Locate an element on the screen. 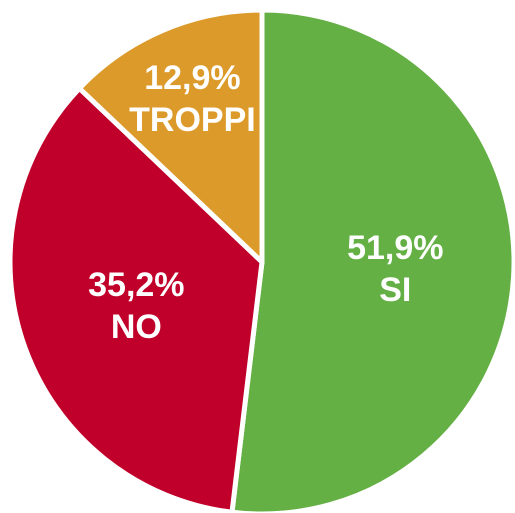  slice-value-label: 35,2% is located at coordinates (136, 285).